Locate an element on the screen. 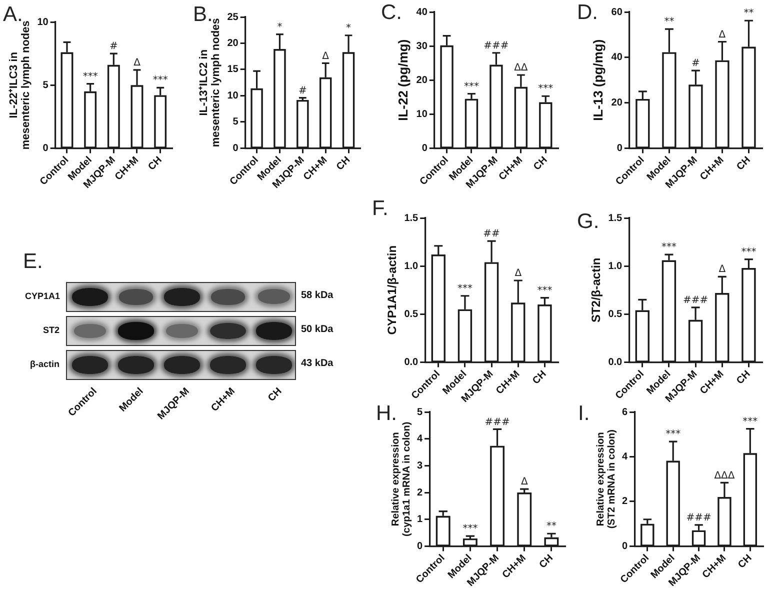 The height and width of the screenshot is (592, 767). y-tick-label: 60 is located at coordinates (617, 12).